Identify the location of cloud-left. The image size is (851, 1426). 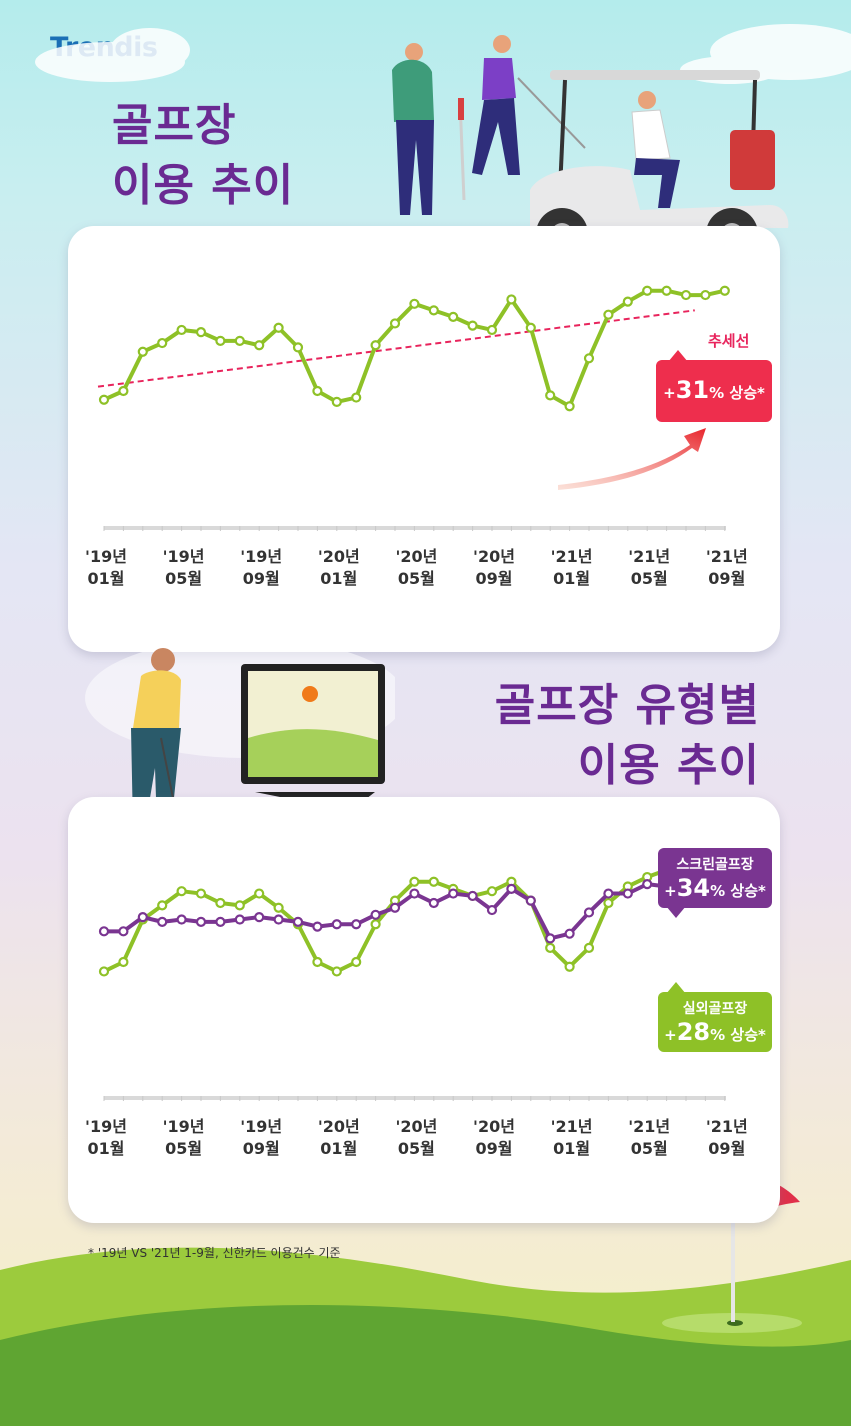
(112, 55).